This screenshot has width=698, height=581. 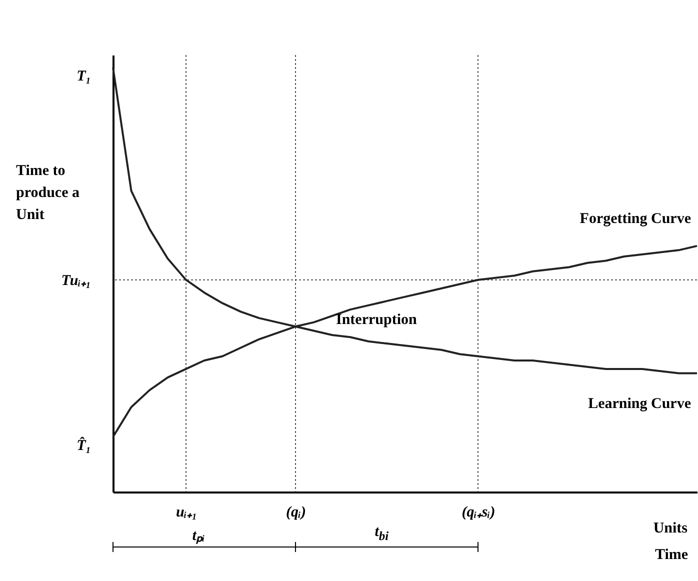 I want to click on ref-line-label: Tuᵢ₊₁, so click(x=76, y=280).